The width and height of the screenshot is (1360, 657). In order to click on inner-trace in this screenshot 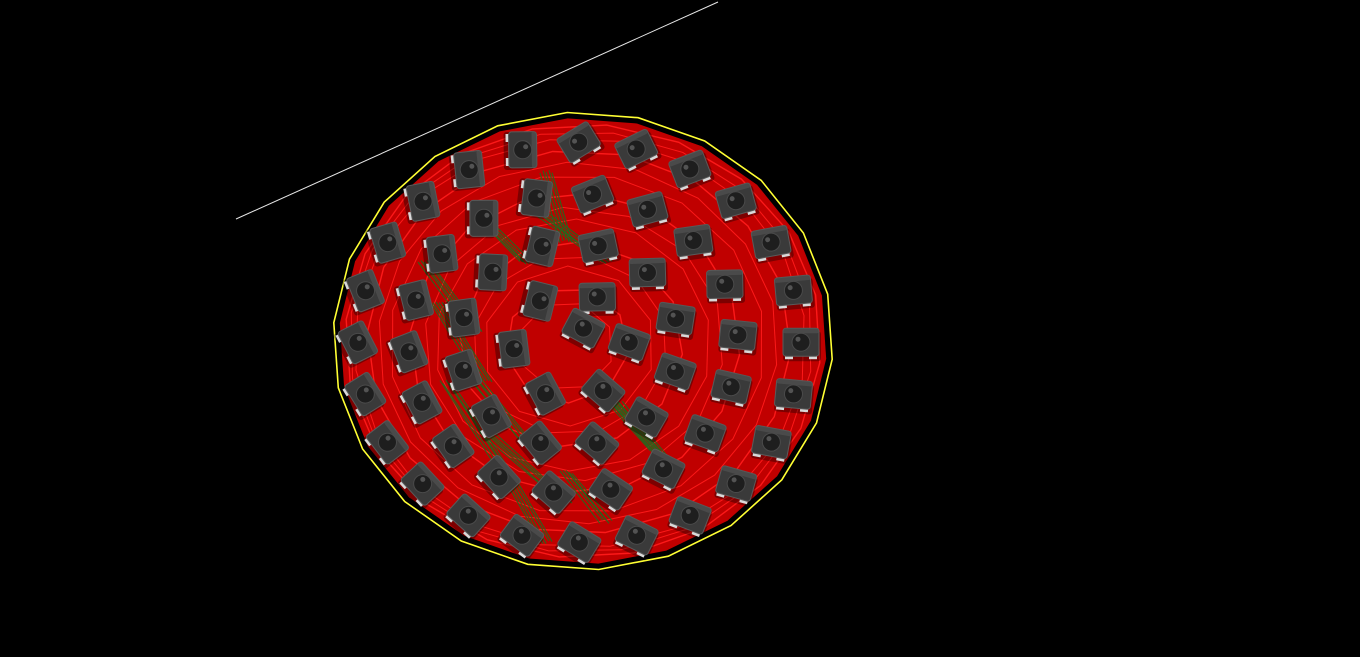, I will do `click(583, 495)`.